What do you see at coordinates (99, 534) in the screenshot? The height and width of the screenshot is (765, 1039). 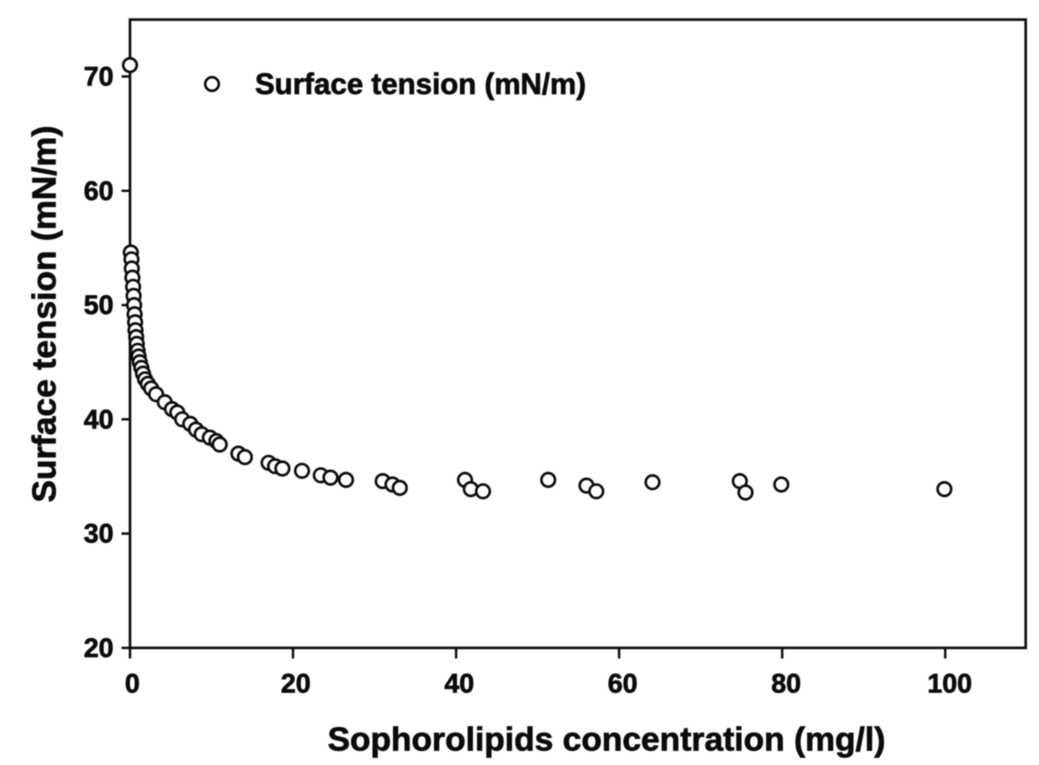 I see `svg-text: 30` at bounding box center [99, 534].